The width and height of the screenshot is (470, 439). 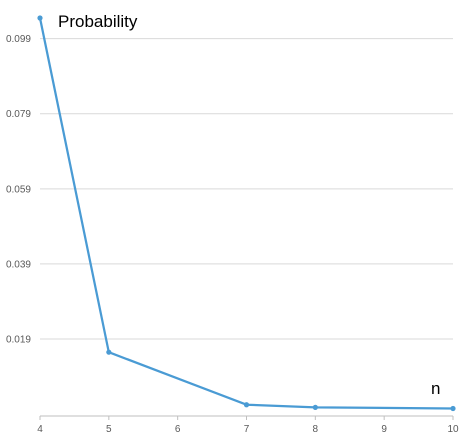 What do you see at coordinates (18, 340) in the screenshot?
I see `y-tick-label: 0.019` at bounding box center [18, 340].